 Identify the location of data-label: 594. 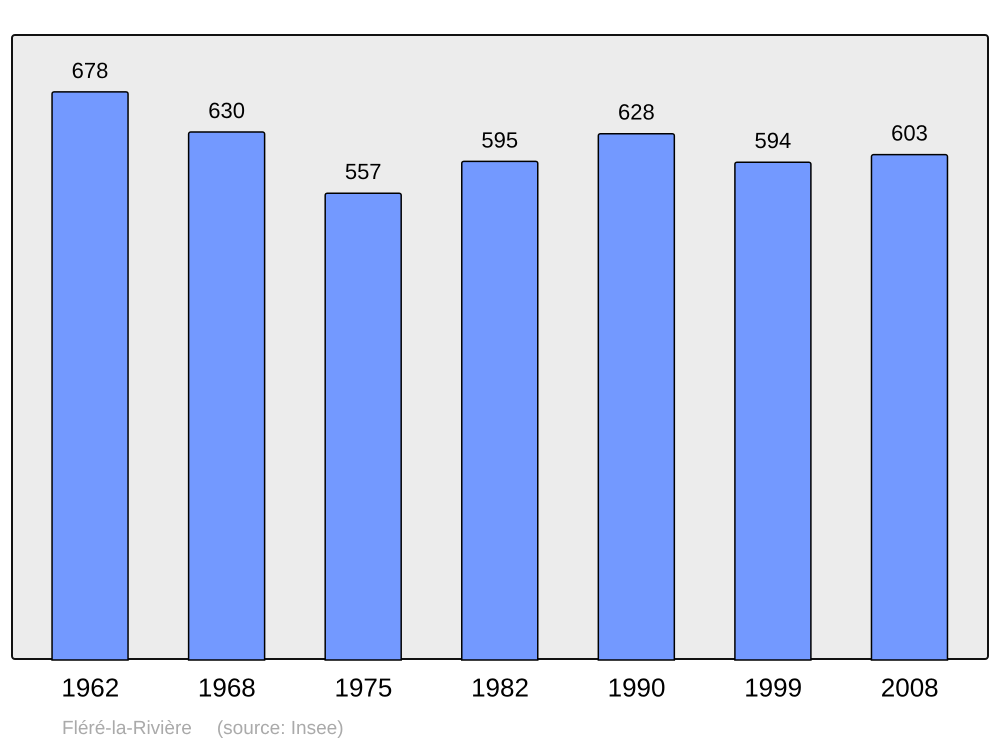
(773, 141).